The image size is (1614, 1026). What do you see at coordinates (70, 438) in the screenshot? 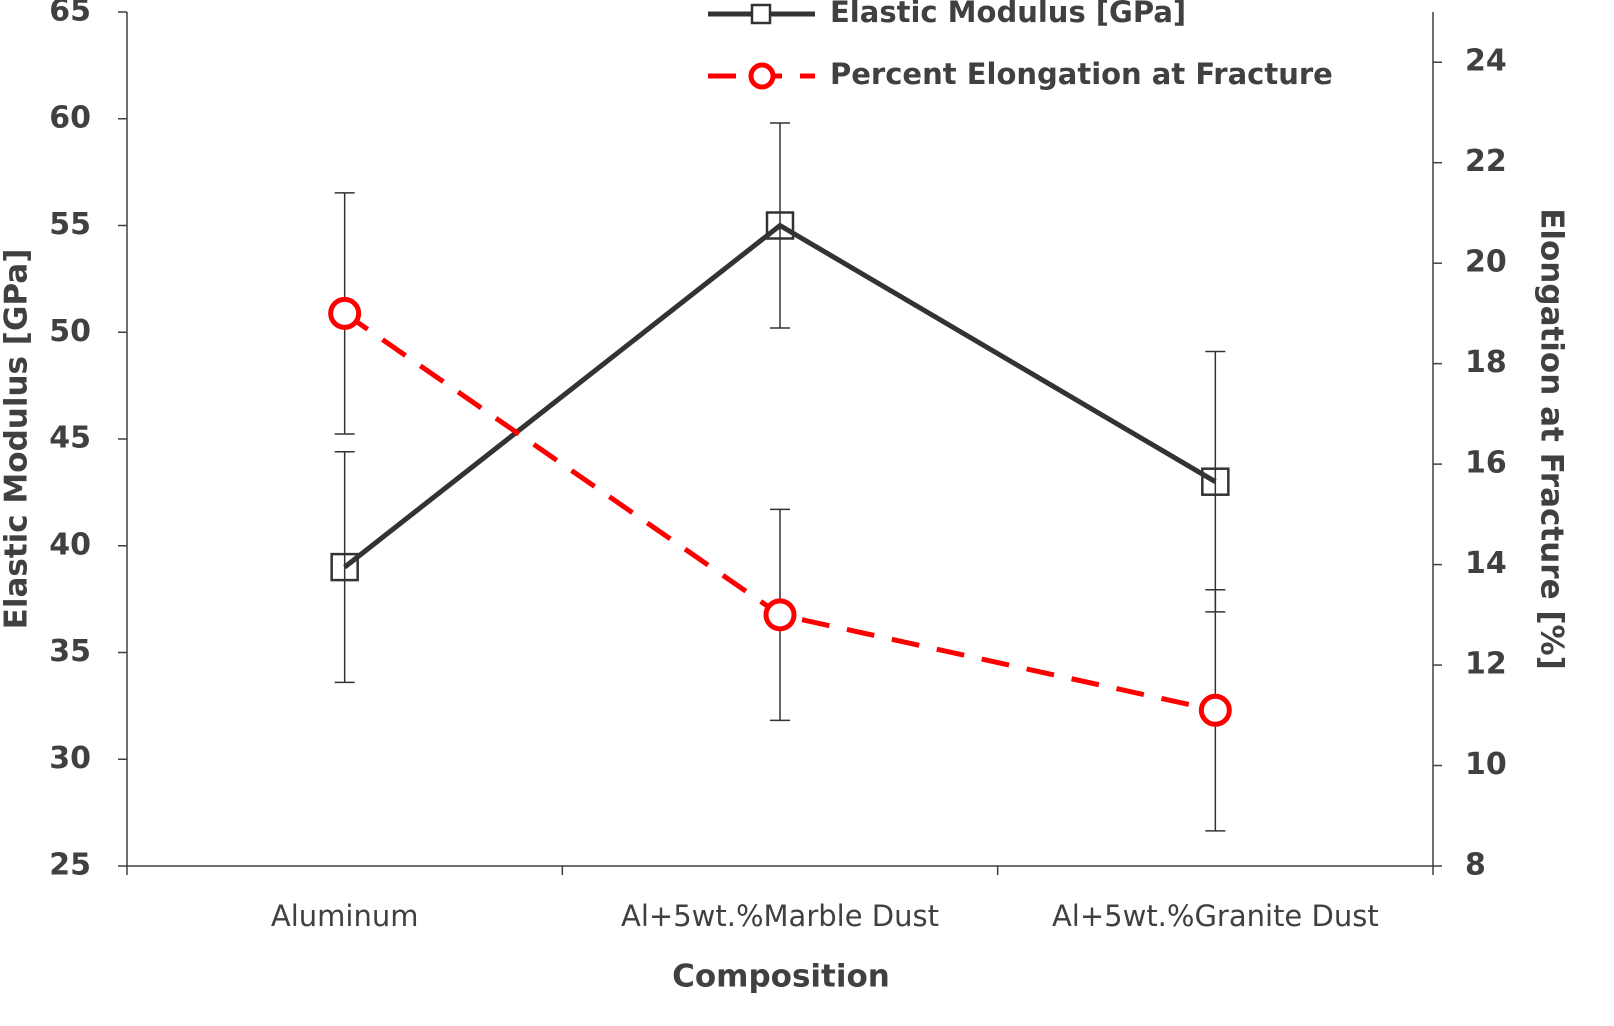
I see `y-tick-label: 45` at bounding box center [70, 438].